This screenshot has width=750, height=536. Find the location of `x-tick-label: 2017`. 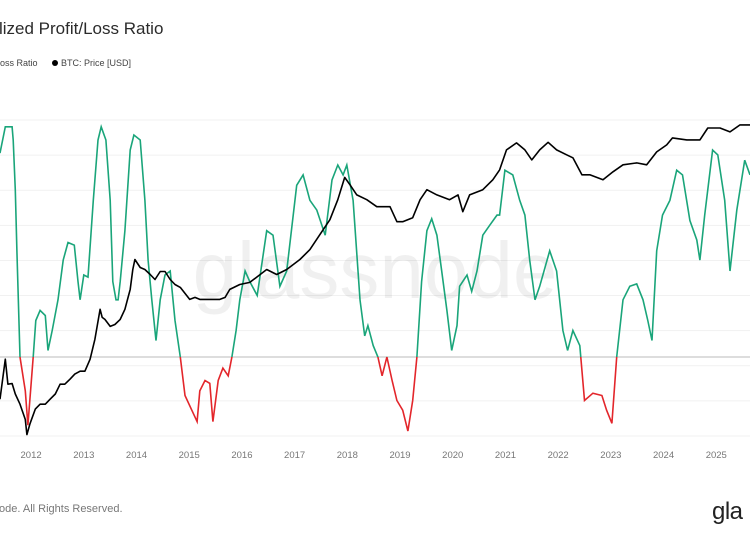

x-tick-label: 2017 is located at coordinates (294, 455).